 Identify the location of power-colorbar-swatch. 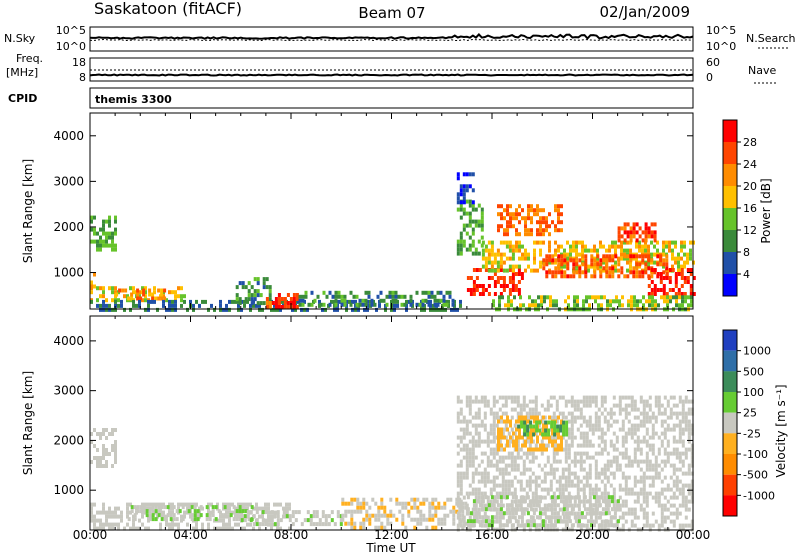
(730, 153).